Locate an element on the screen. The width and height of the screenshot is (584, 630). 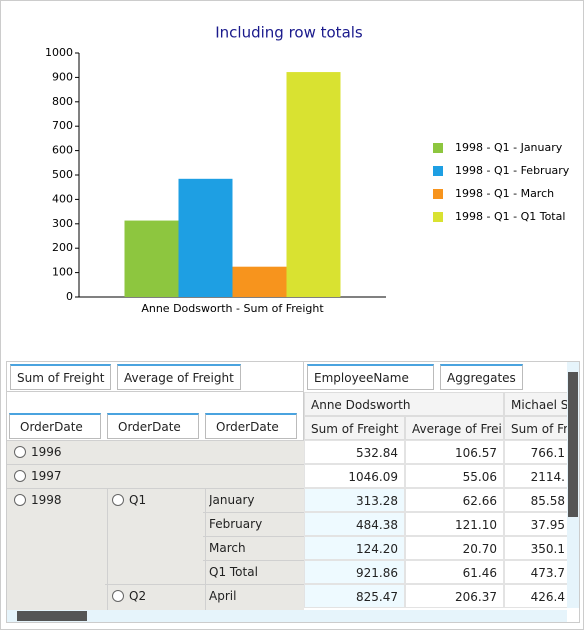
cell: 473.7 is located at coordinates (538, 572).